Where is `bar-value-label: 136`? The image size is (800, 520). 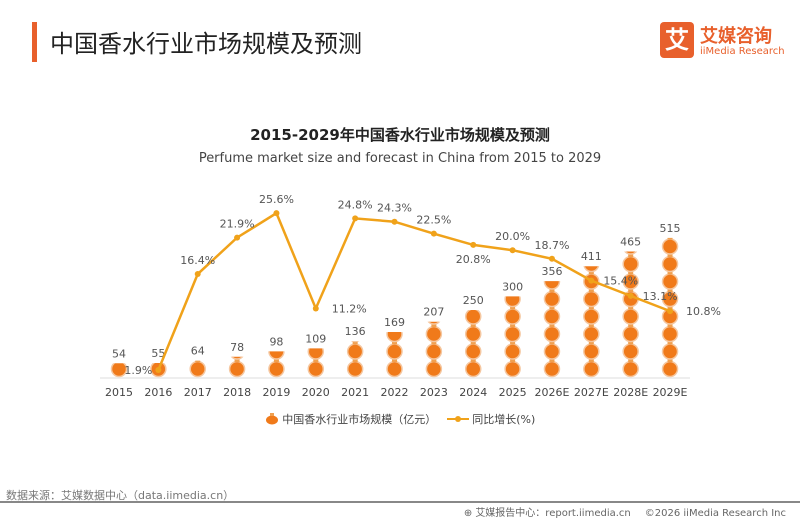 bar-value-label: 136 is located at coordinates (355, 331).